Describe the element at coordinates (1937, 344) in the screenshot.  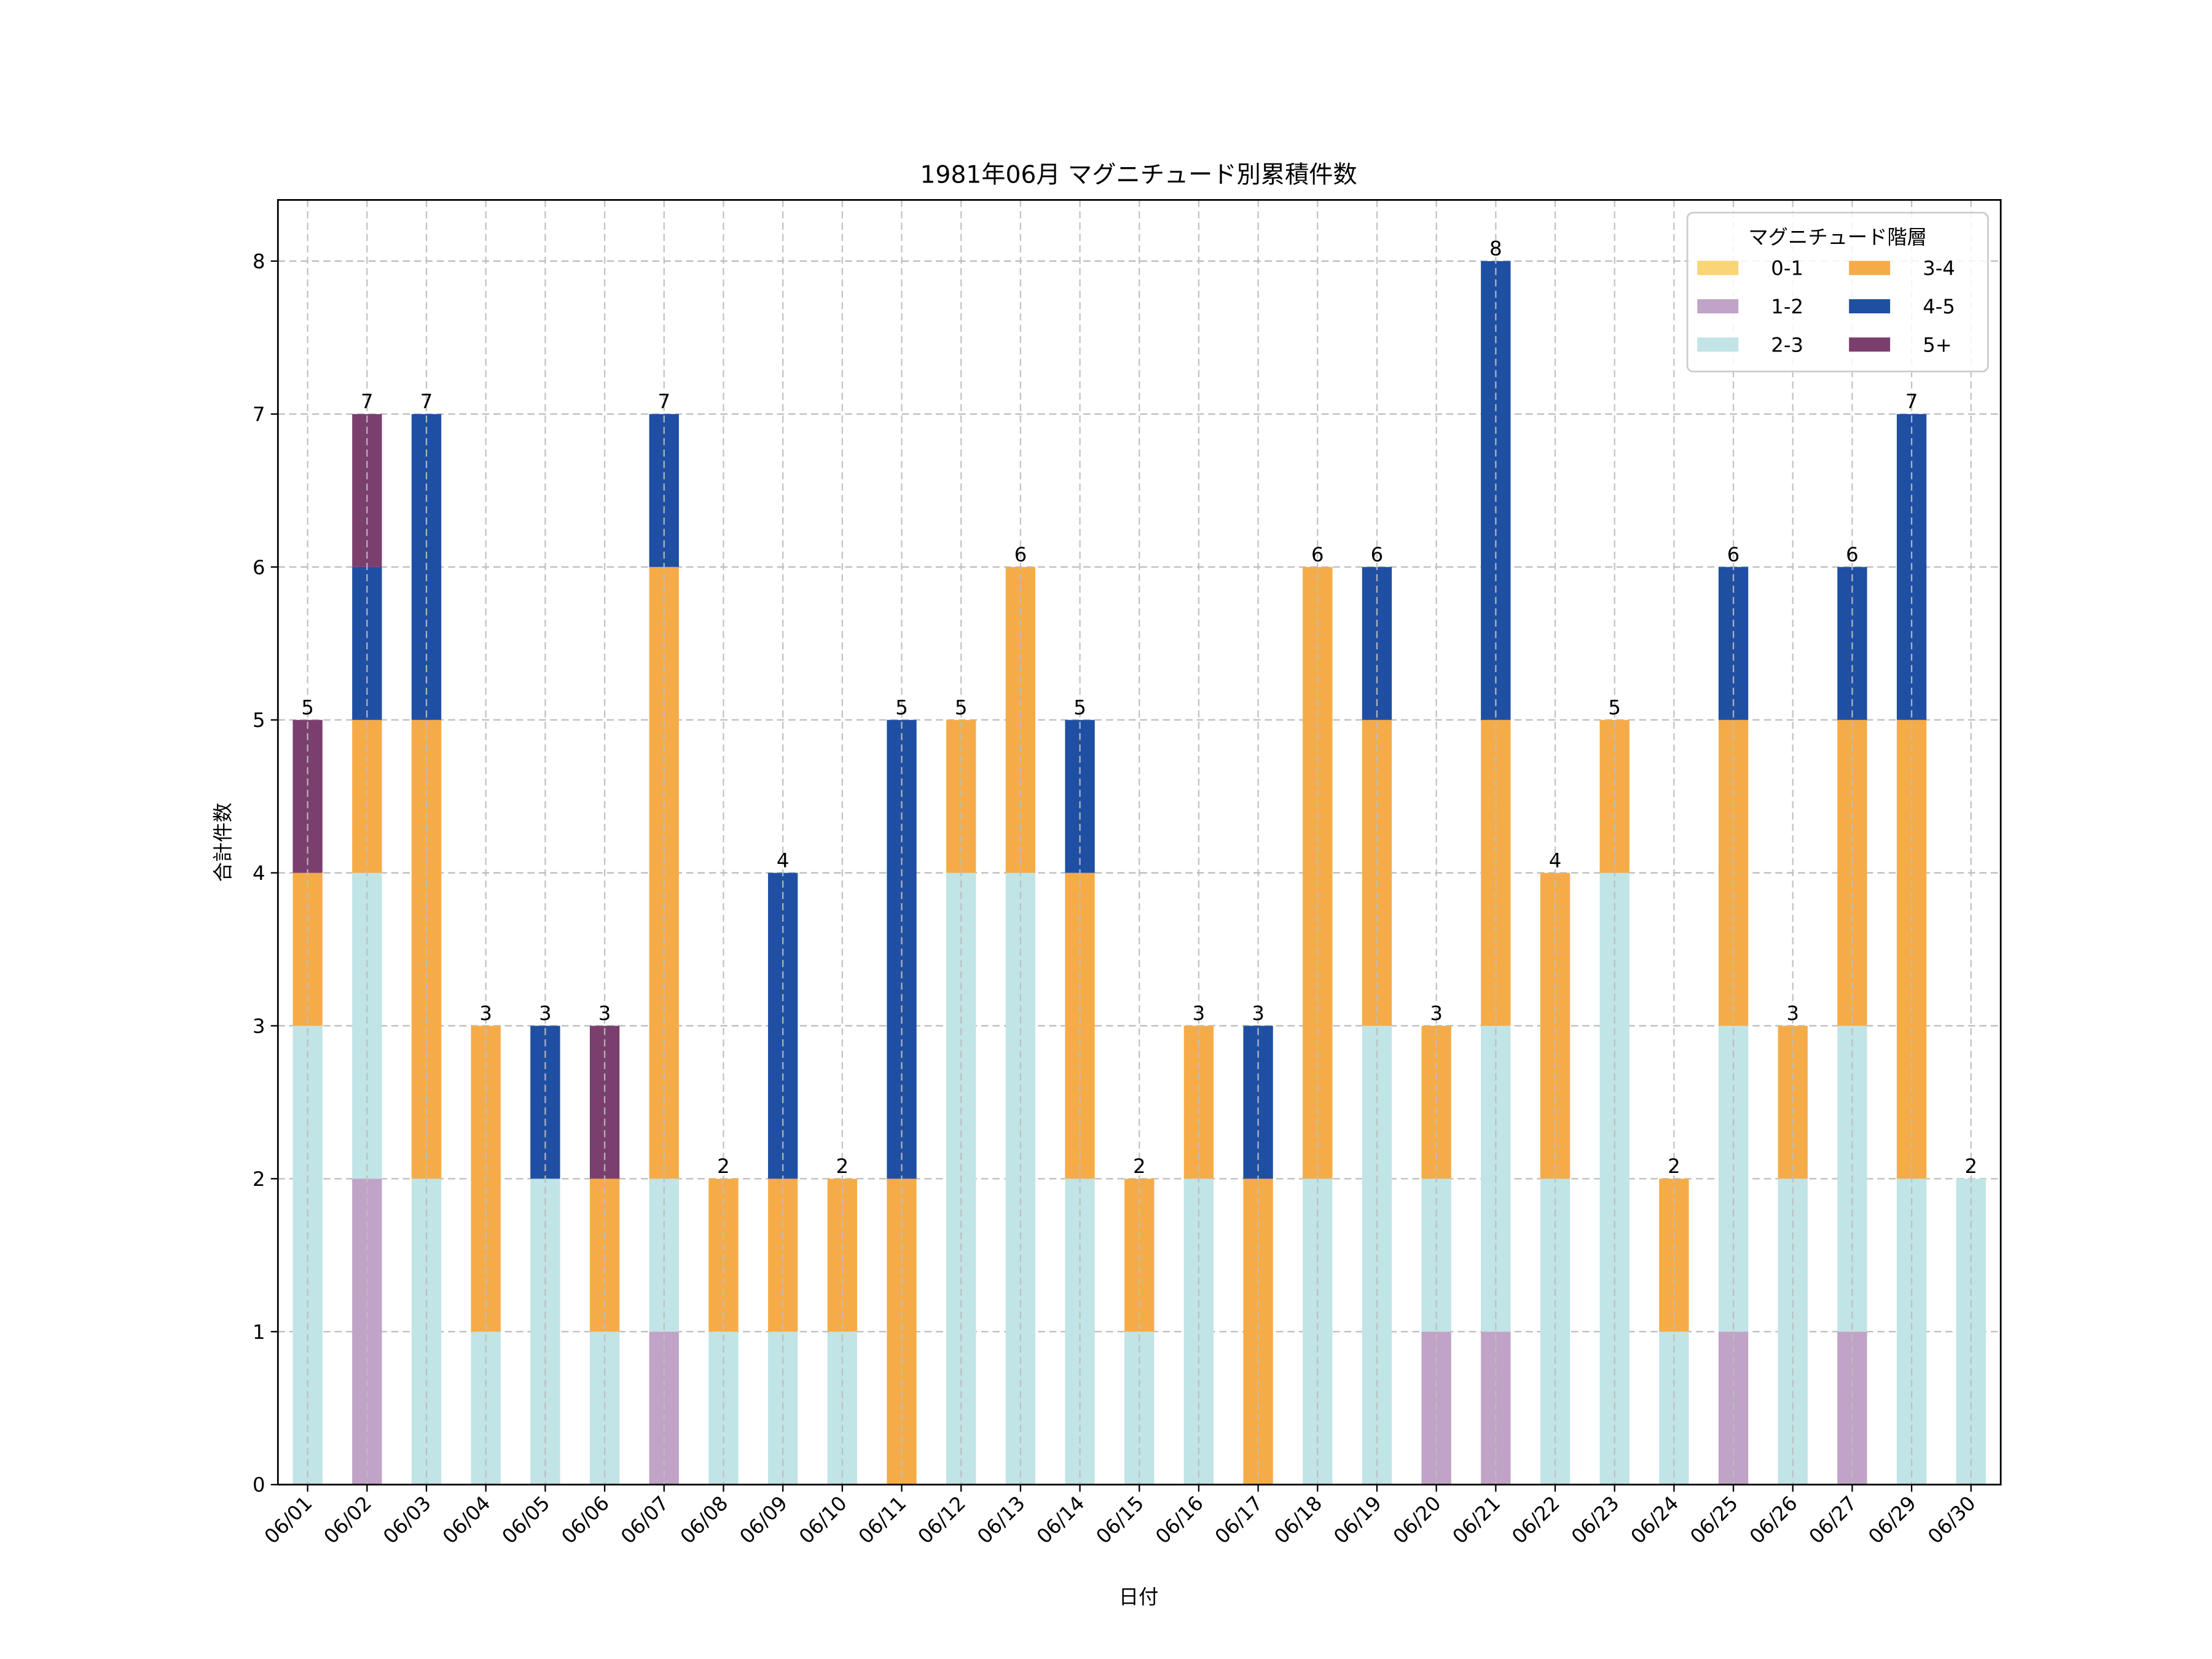
I see `legend-label: 5+` at that location.